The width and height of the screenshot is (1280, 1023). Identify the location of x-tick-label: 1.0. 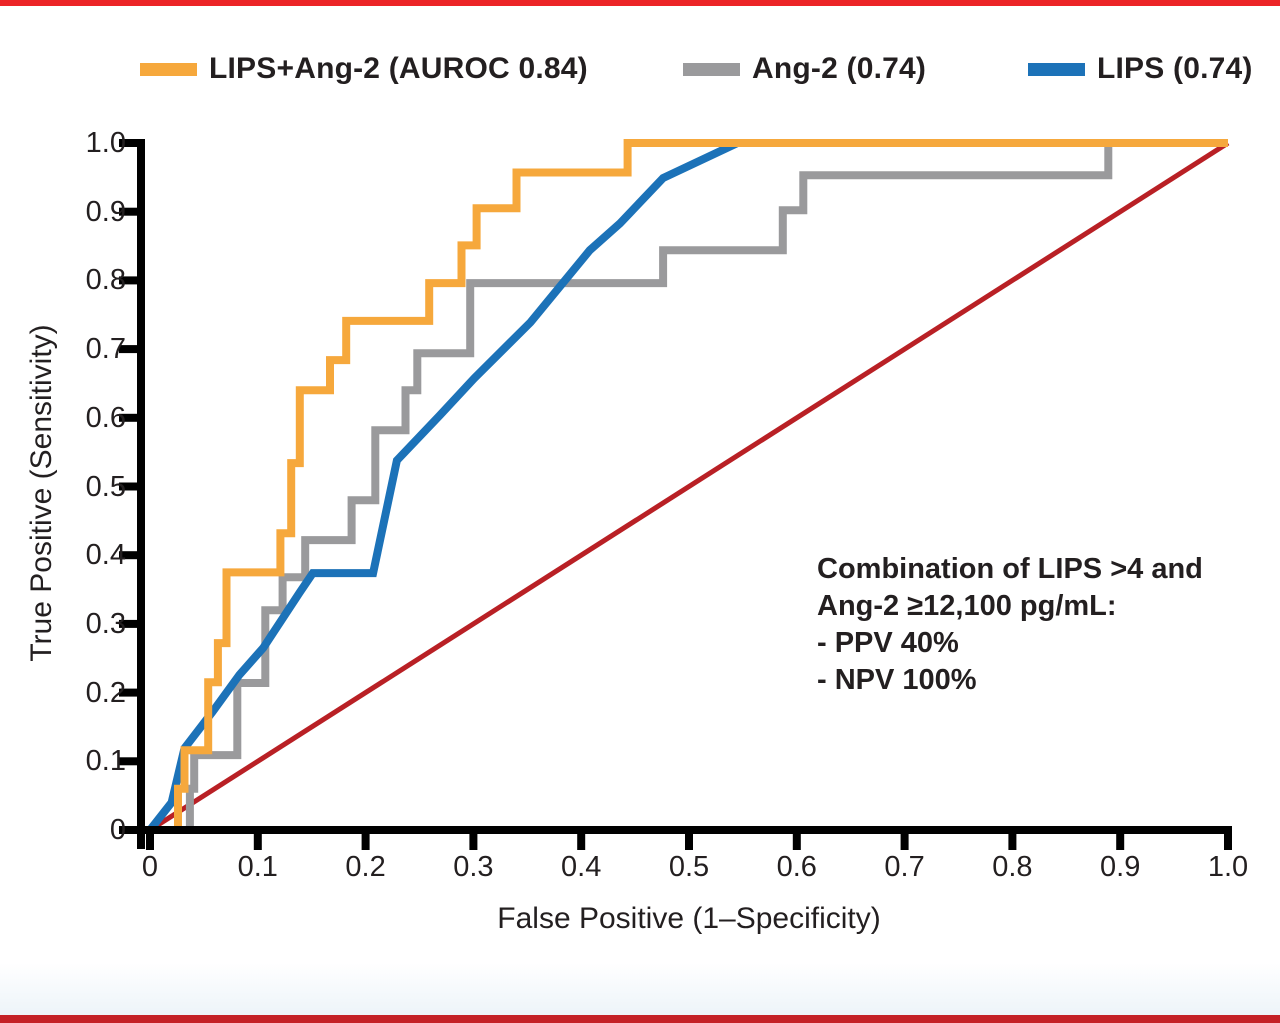
(1228, 867).